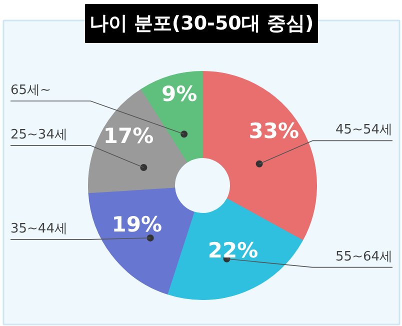 The width and height of the screenshot is (402, 326). What do you see at coordinates (274, 131) in the screenshot?
I see `data-label: 33%` at bounding box center [274, 131].